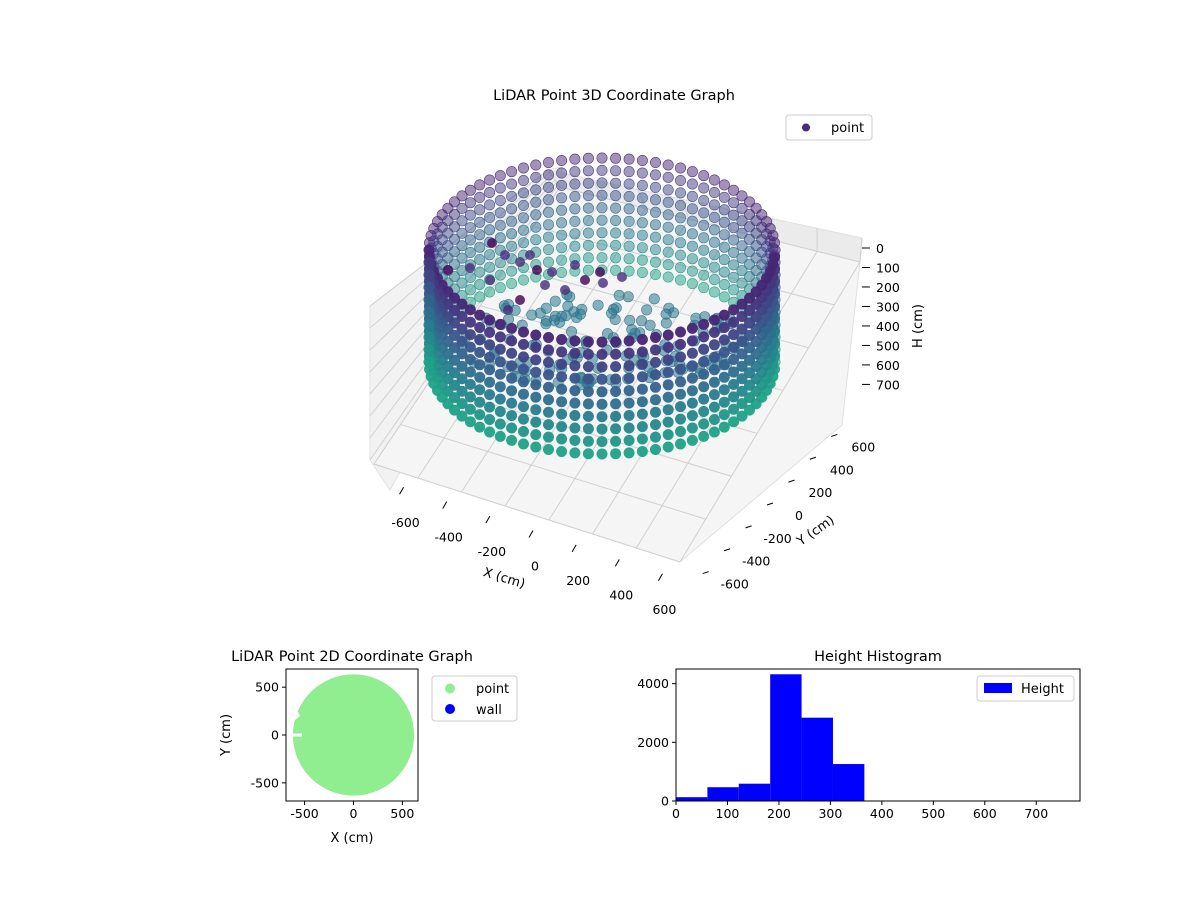  Describe the element at coordinates (450, 689) in the screenshot. I see `legend-point-marker` at that location.